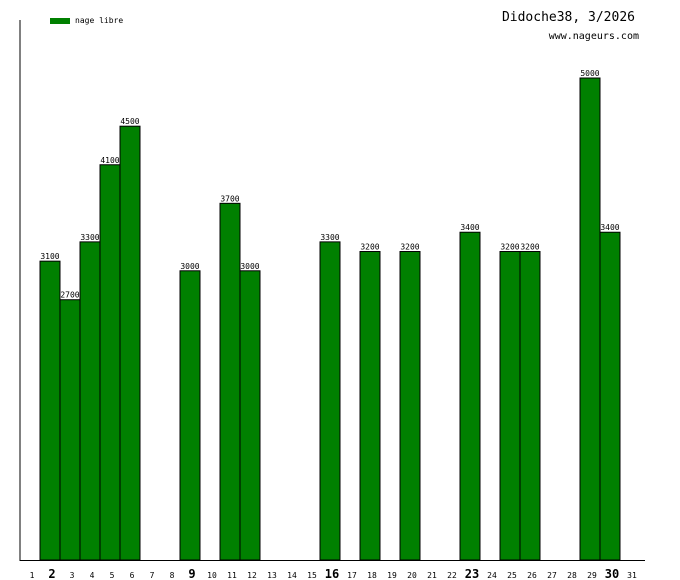  I want to click on x-tick-label-26: 26, so click(532, 575).